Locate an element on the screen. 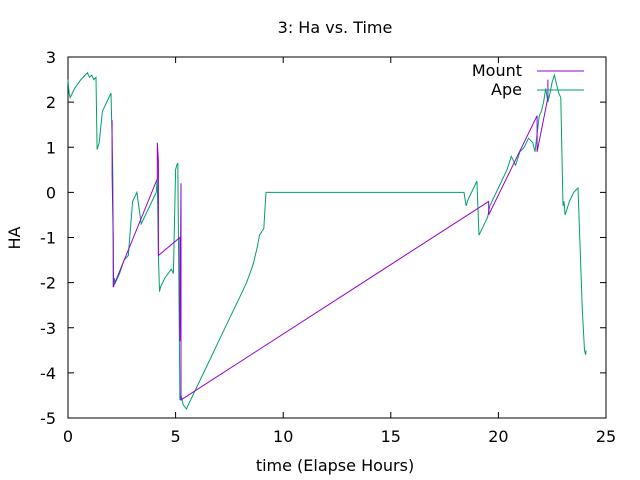 The image size is (640, 480). y-tick-label: 1 is located at coordinates (51, 147).